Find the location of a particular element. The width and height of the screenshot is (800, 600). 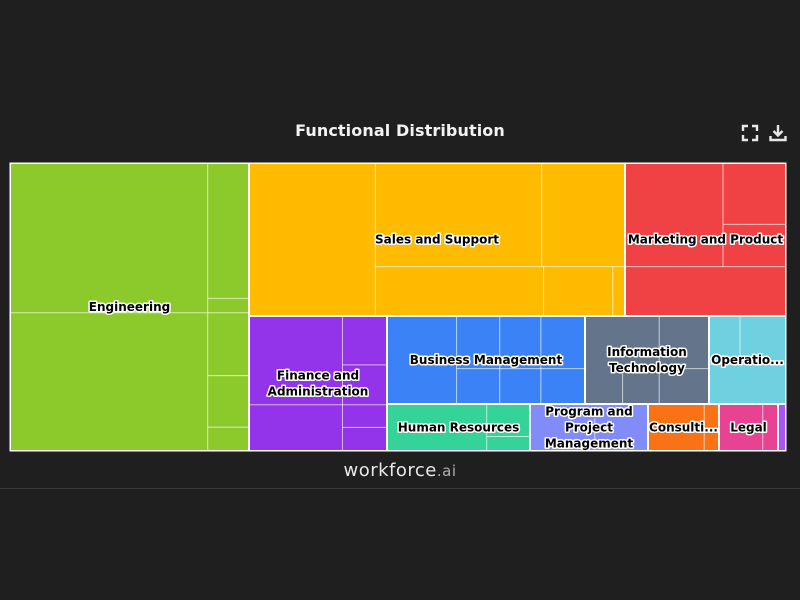

treemap-label-legal: Legal is located at coordinates (748, 428).